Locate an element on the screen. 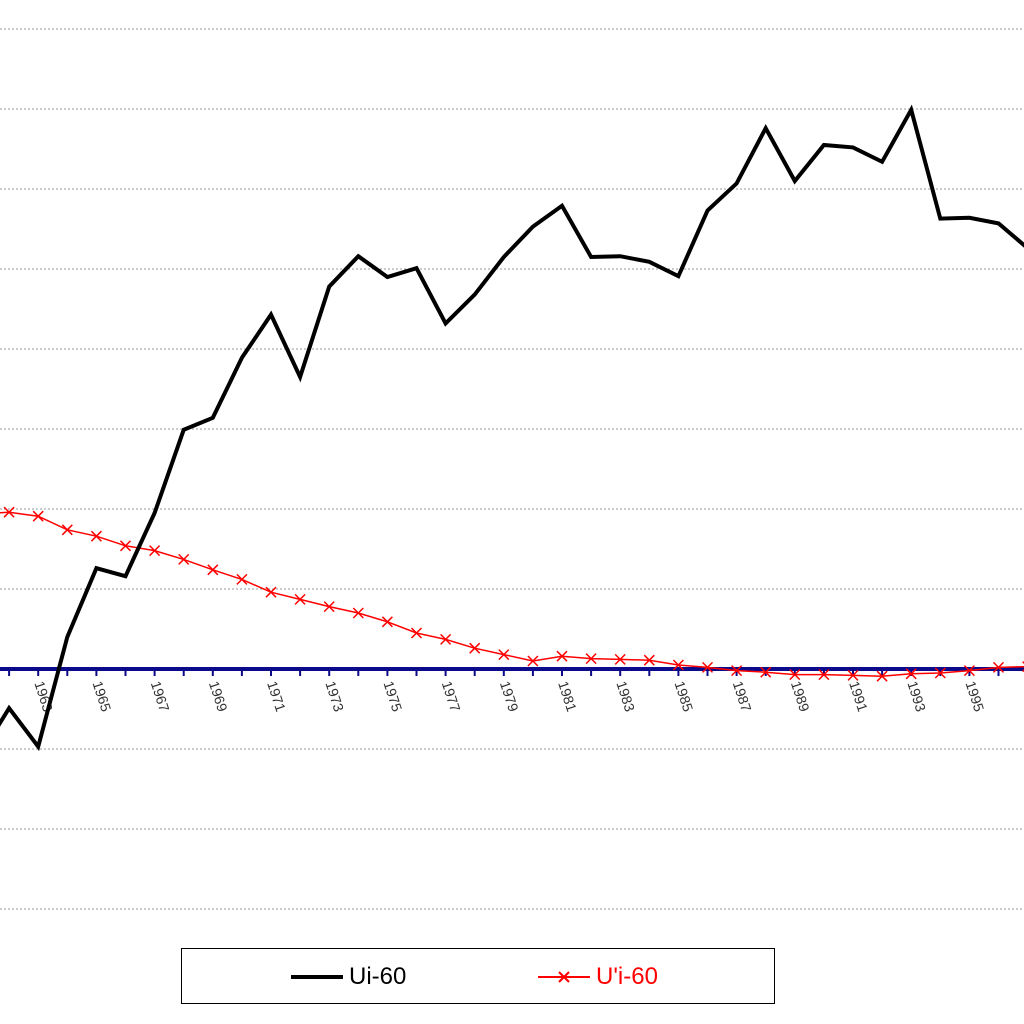 This screenshot has width=1024, height=1024. legend: Ui-60 U'i-60 is located at coordinates (478, 976).